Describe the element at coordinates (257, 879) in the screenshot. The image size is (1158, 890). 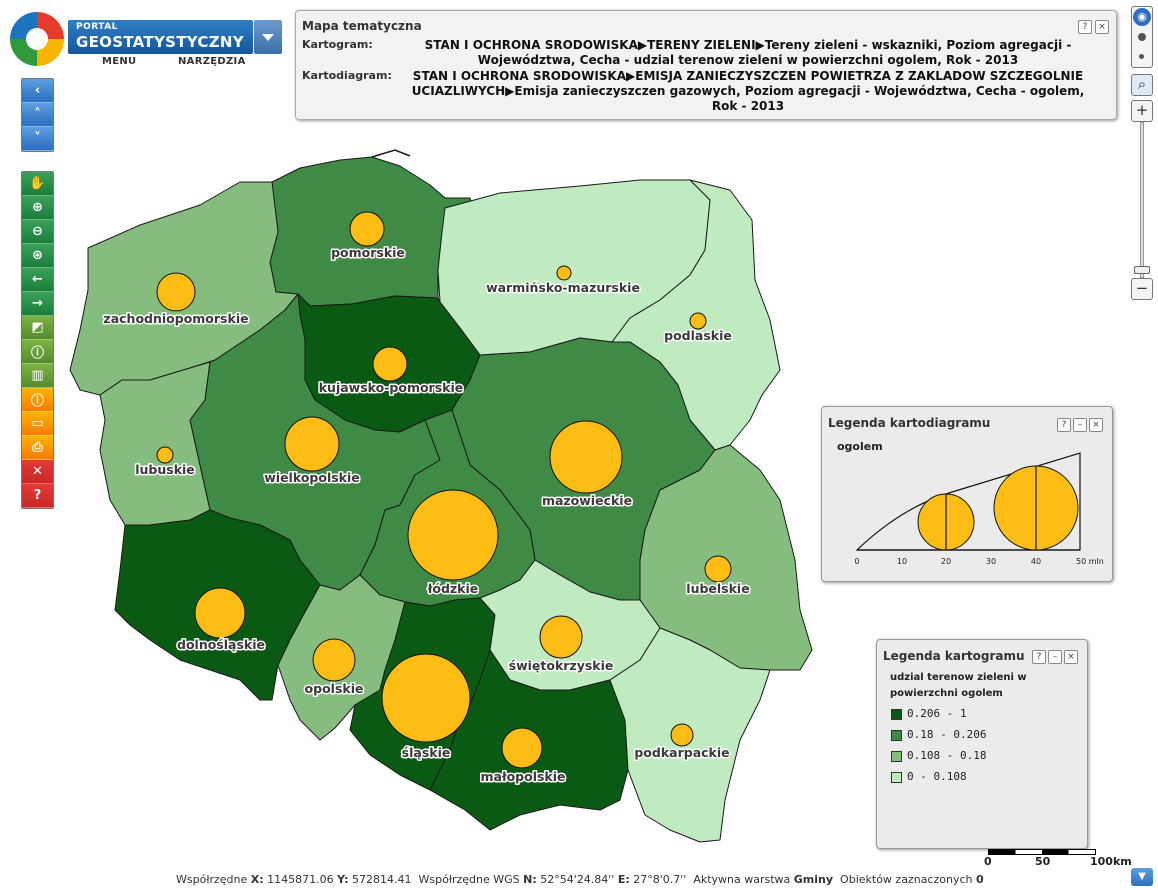
I see `x-label: X:` at that location.